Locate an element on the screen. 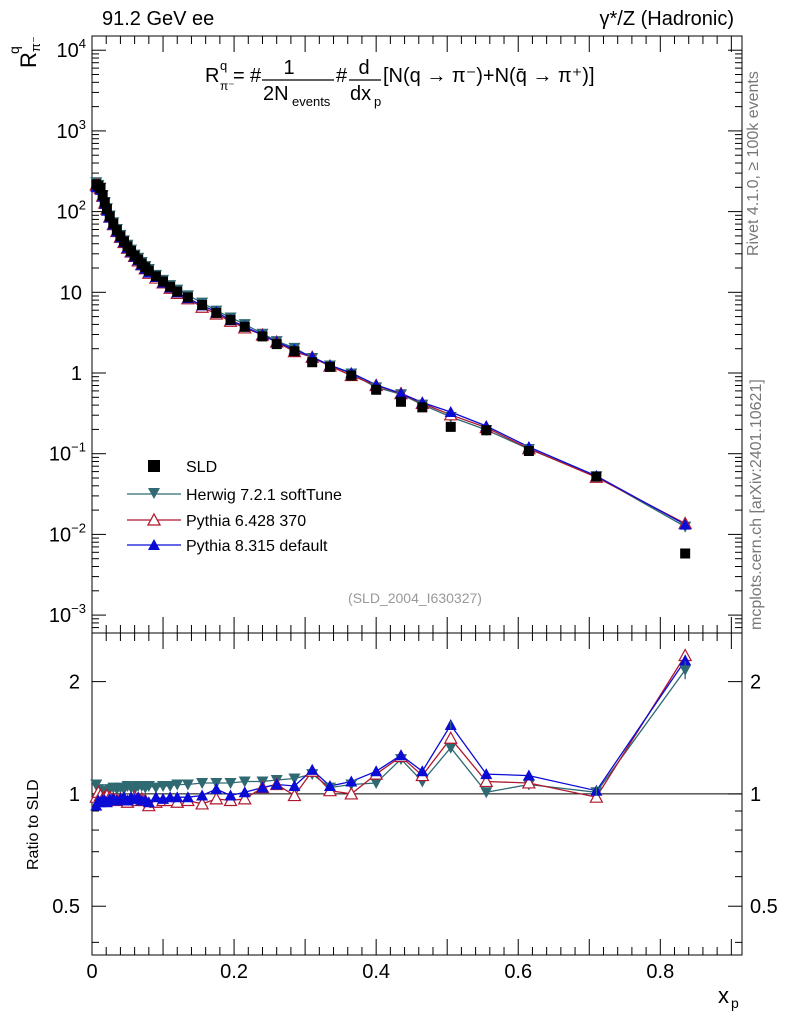 This screenshot has width=786, height=1024. y-axis-title-base: R is located at coordinates (28, 60).